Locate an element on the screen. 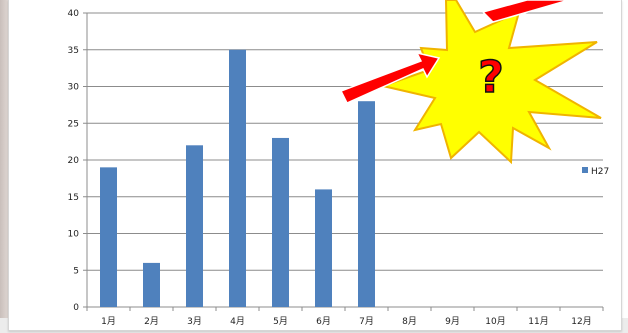 The image size is (628, 333). x-tick-label: 11月 is located at coordinates (538, 321).